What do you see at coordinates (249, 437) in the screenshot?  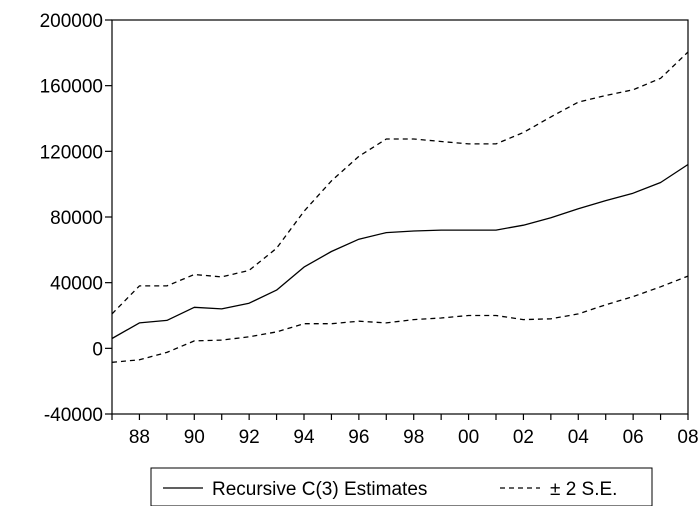 I see `x-tick-label: 92` at bounding box center [249, 437].